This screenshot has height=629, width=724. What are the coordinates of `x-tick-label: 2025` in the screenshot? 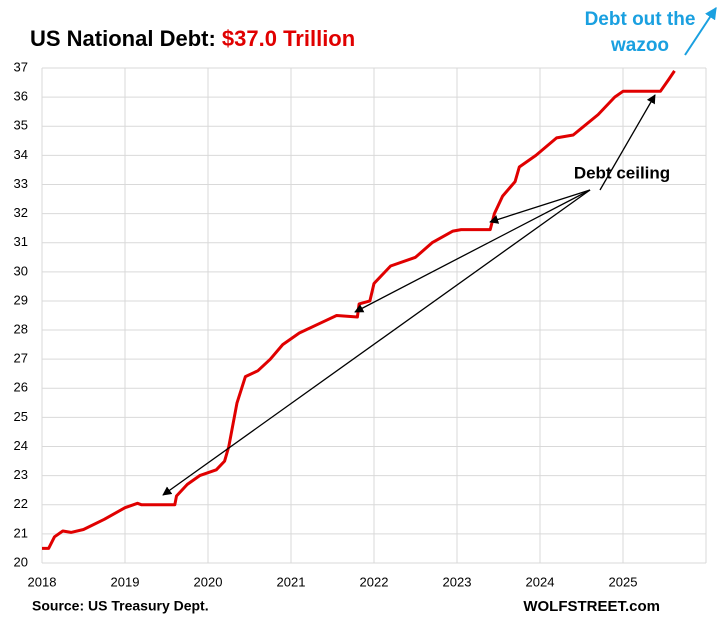 It's located at (623, 581).